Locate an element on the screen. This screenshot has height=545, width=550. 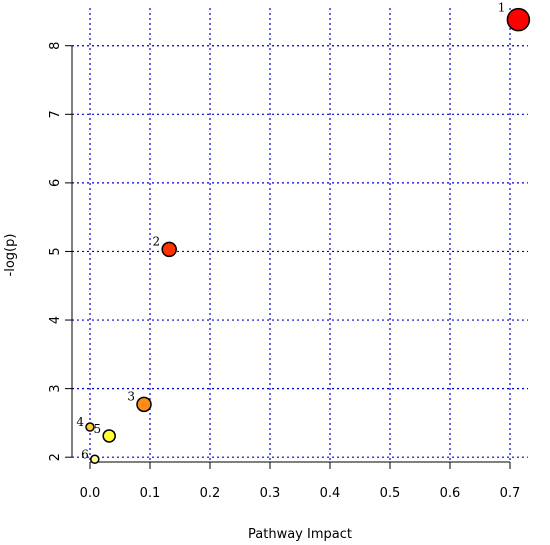
x-tick-label: 0.6 is located at coordinates (450, 493).